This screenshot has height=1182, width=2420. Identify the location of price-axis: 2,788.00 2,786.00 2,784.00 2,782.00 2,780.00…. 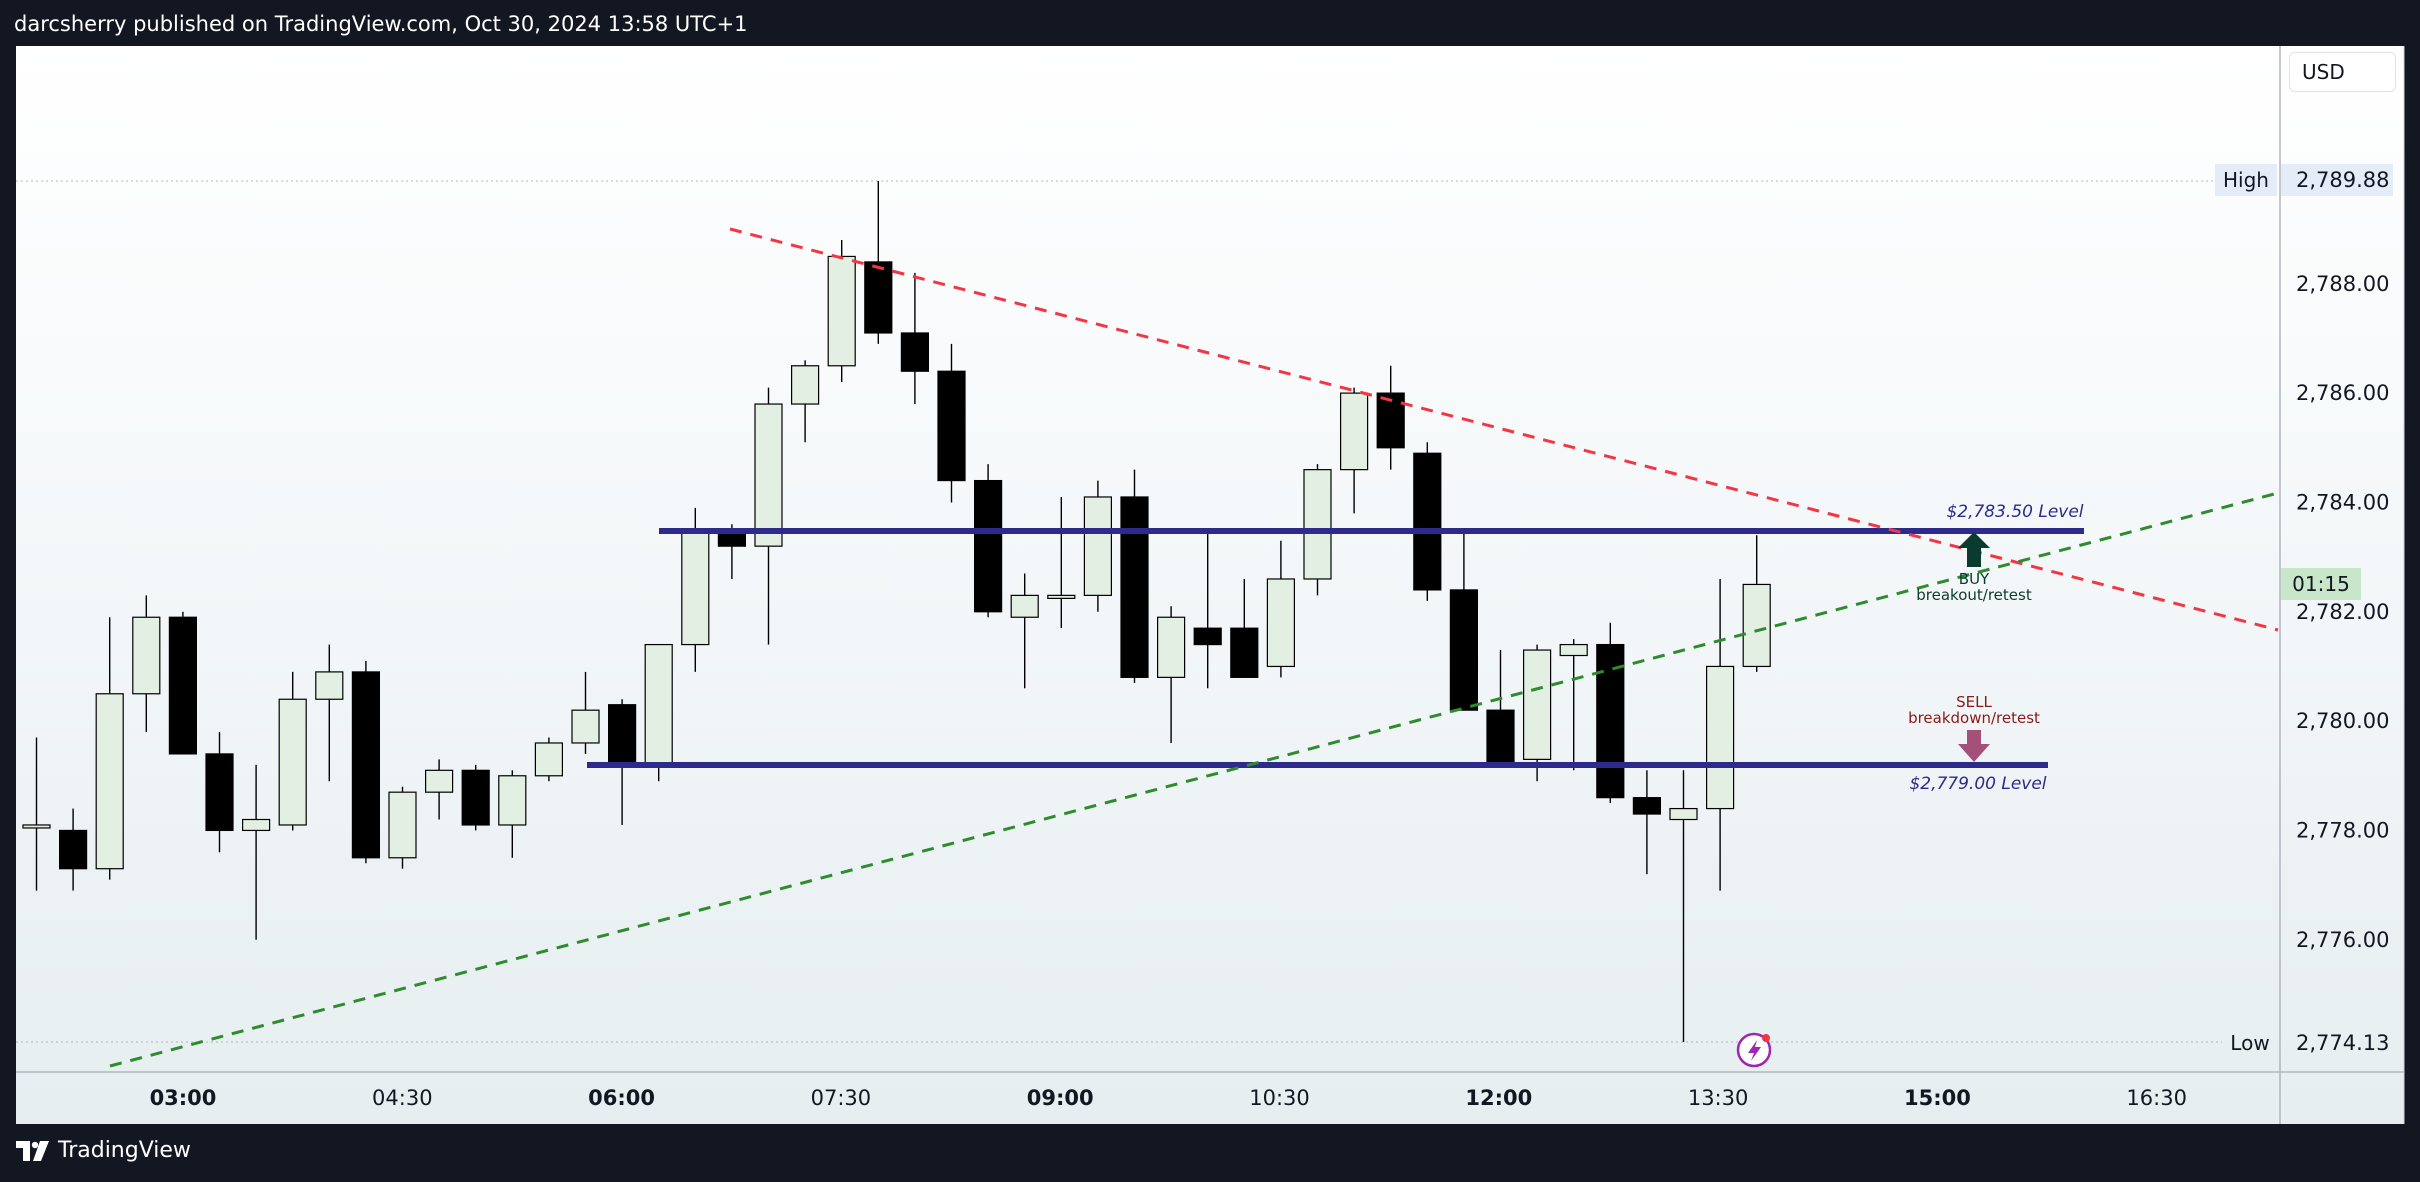
(2343, 612).